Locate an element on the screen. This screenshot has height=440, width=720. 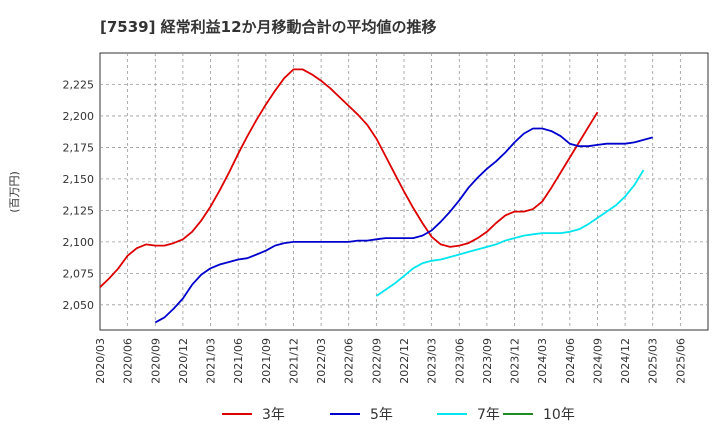
x-tick-label: 2021/09 is located at coordinates (266, 361).